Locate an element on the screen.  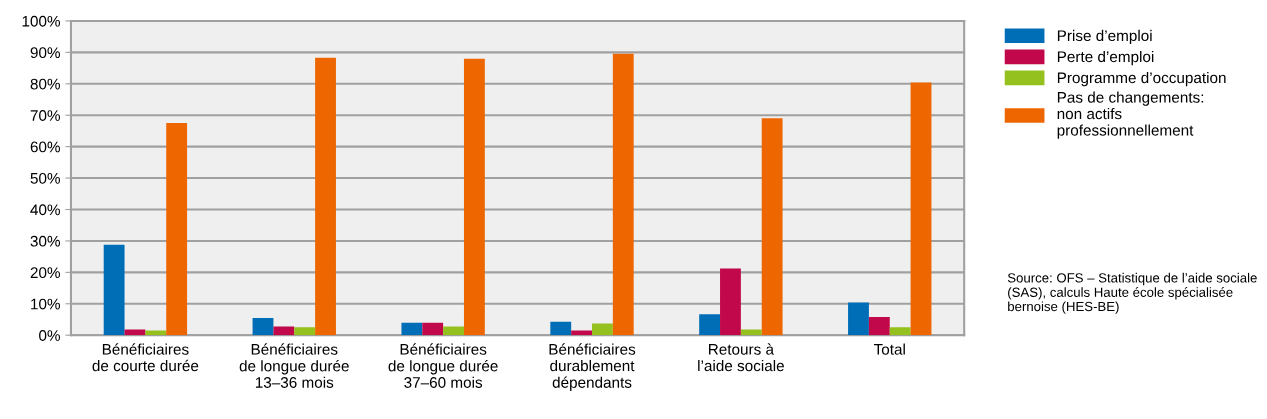
x-tick-label: Bénéficiaires de longue durée 37–60 mois is located at coordinates (443, 365).